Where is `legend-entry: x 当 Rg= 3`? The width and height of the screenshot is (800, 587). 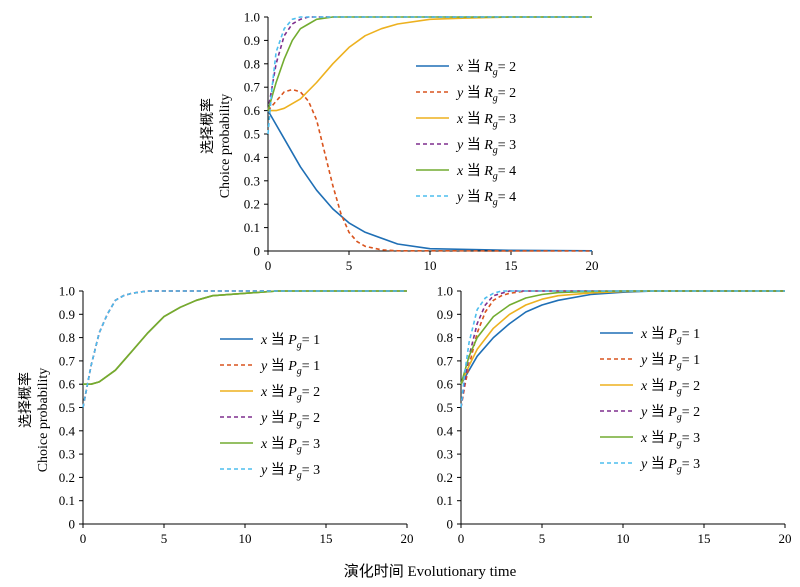 legend-entry: x 当 Rg= 3 is located at coordinates (486, 120).